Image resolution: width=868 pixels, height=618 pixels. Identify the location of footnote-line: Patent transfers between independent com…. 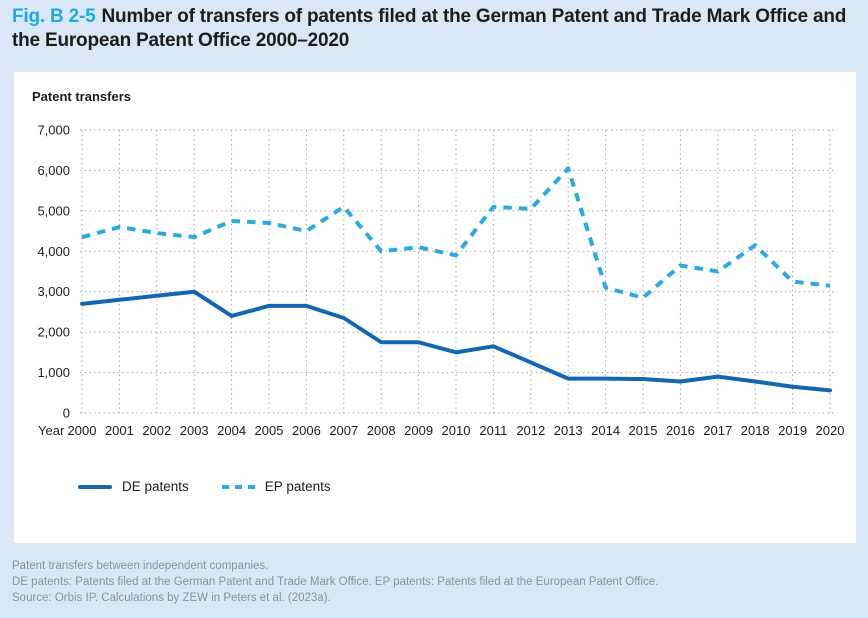
(140, 566).